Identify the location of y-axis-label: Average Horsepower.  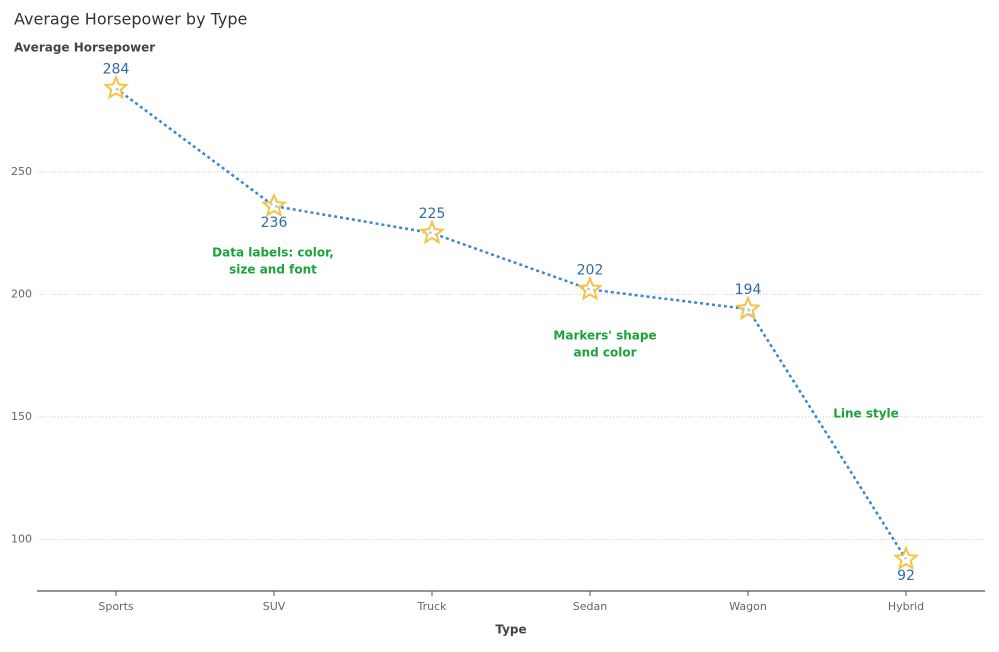
(84, 48).